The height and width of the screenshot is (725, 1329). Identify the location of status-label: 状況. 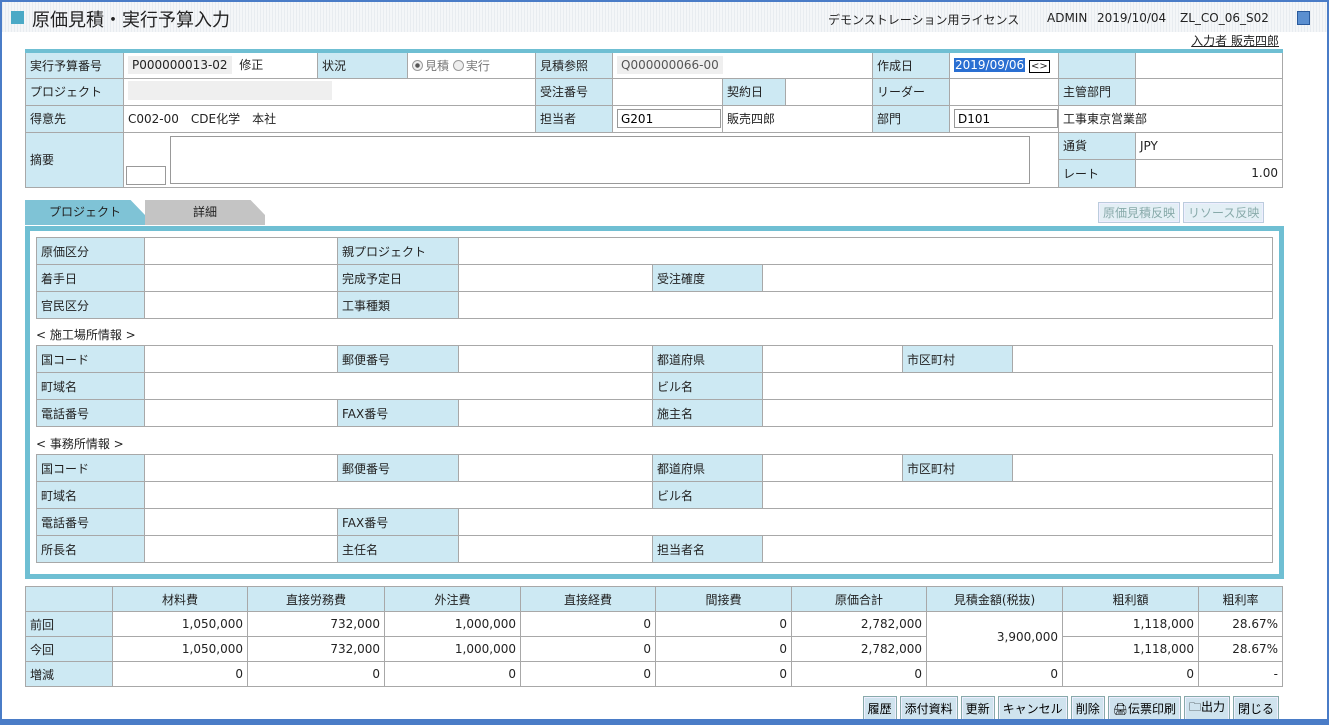
(362, 64).